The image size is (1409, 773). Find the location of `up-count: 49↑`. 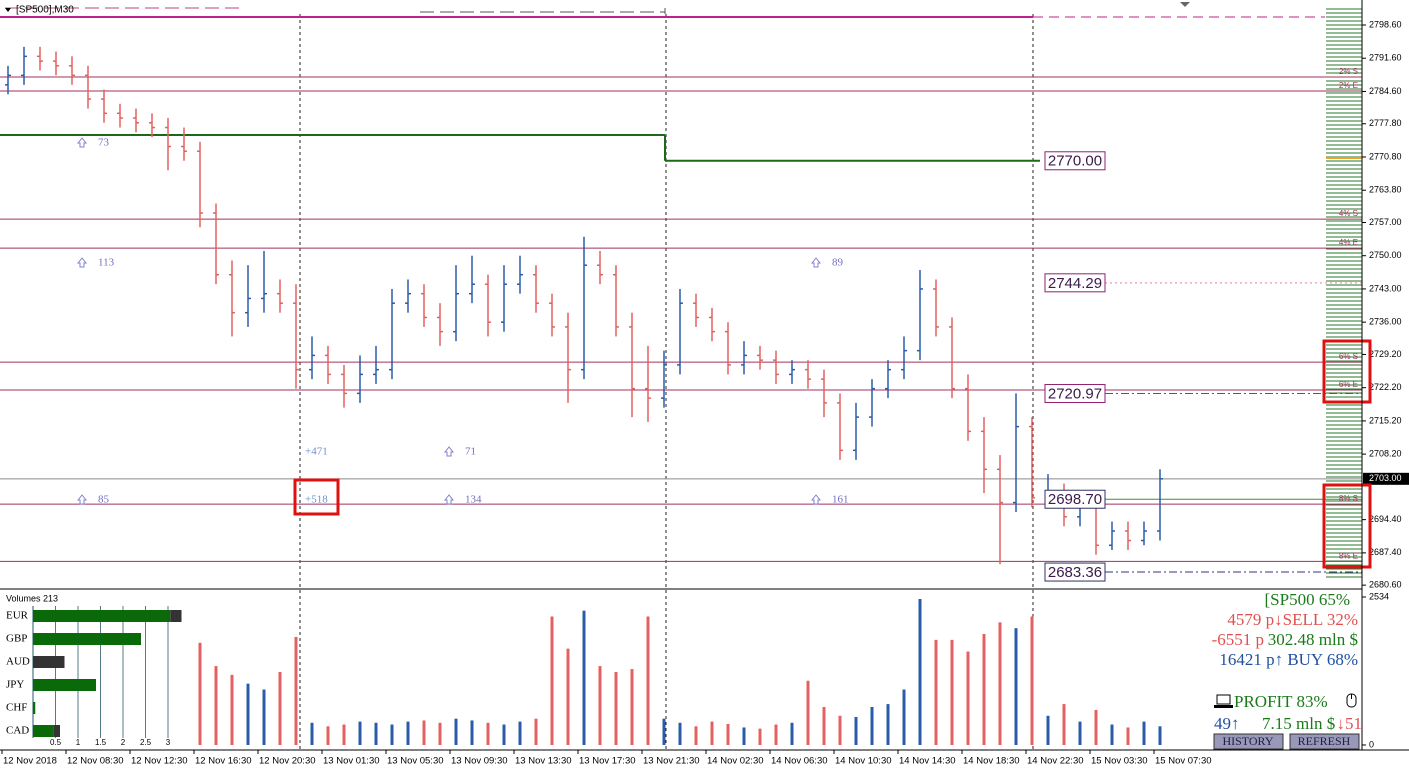

up-count: 49↑ is located at coordinates (1227, 723).